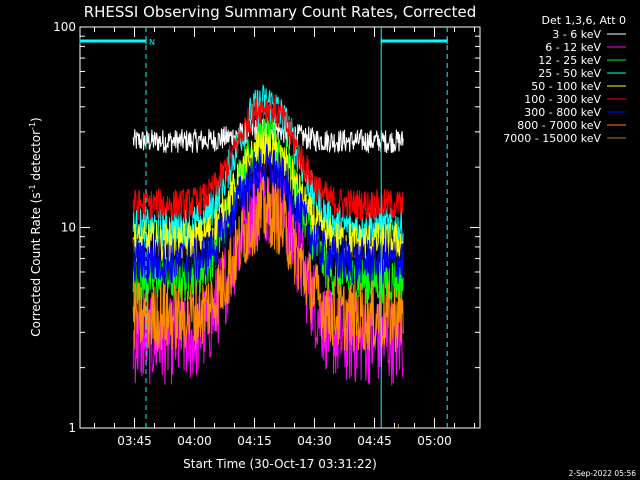 This screenshot has height=480, width=640. I want to click on x-tick-label-6: 05:00, so click(434, 441).